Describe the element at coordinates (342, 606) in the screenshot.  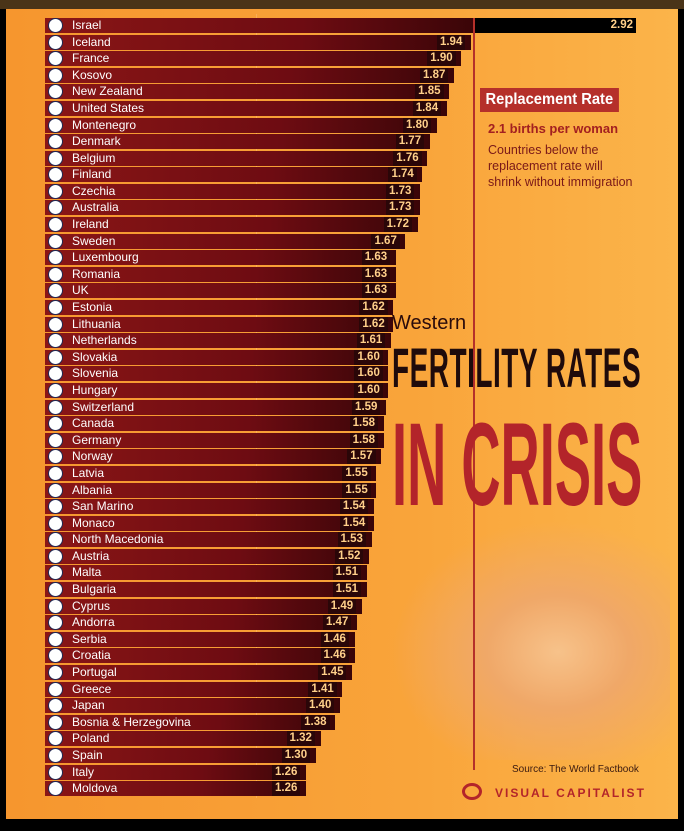
I see `value-label: 1.49` at that location.